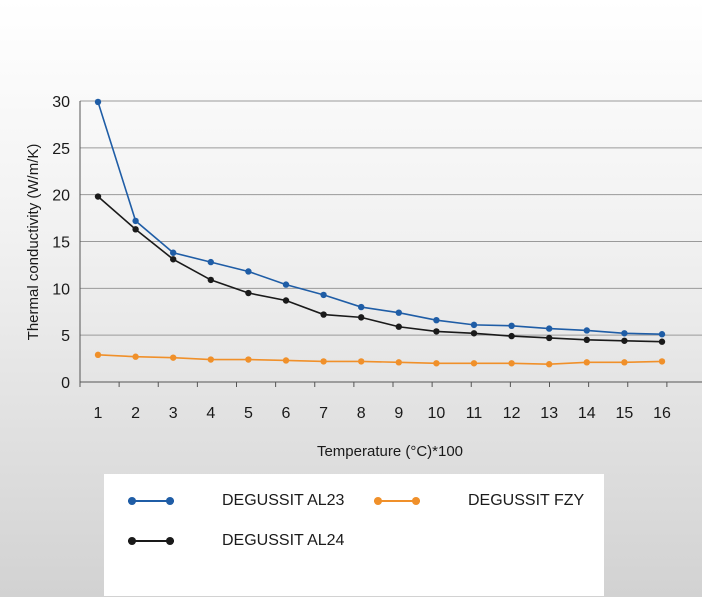 The image size is (702, 597). What do you see at coordinates (323, 413) in the screenshot?
I see `x-tick-label: 7` at bounding box center [323, 413].